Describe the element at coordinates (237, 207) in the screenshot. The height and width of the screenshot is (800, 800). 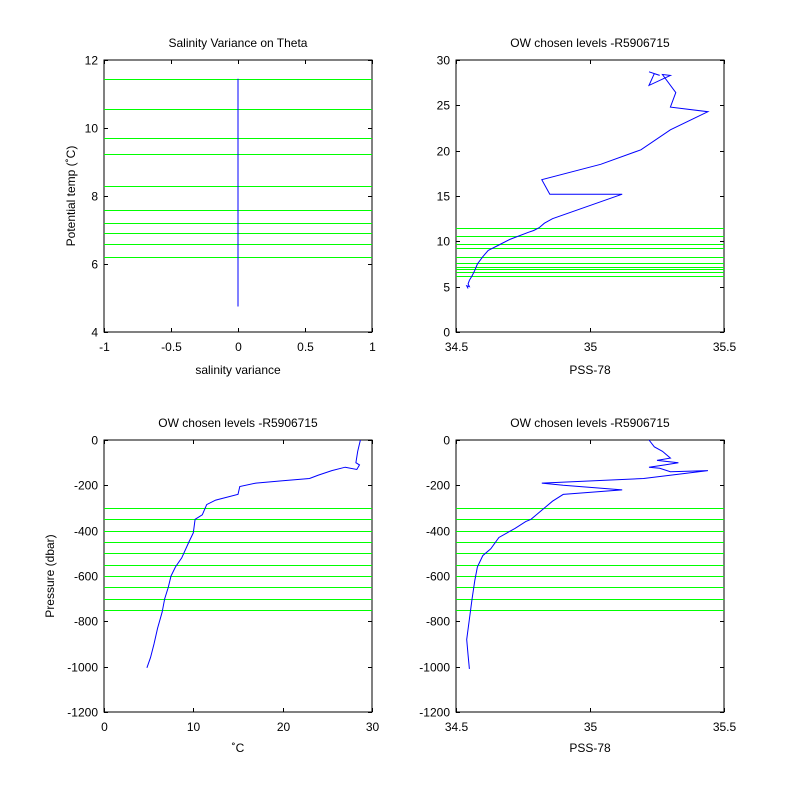
I see `x-tick-labels: -1 -0.5 0 0.5 1` at that location.